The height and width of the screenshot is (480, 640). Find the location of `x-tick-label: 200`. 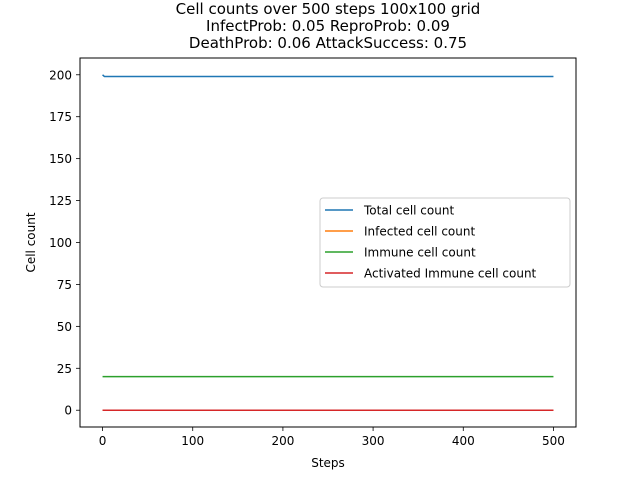

x-tick-label: 200 is located at coordinates (282, 441).